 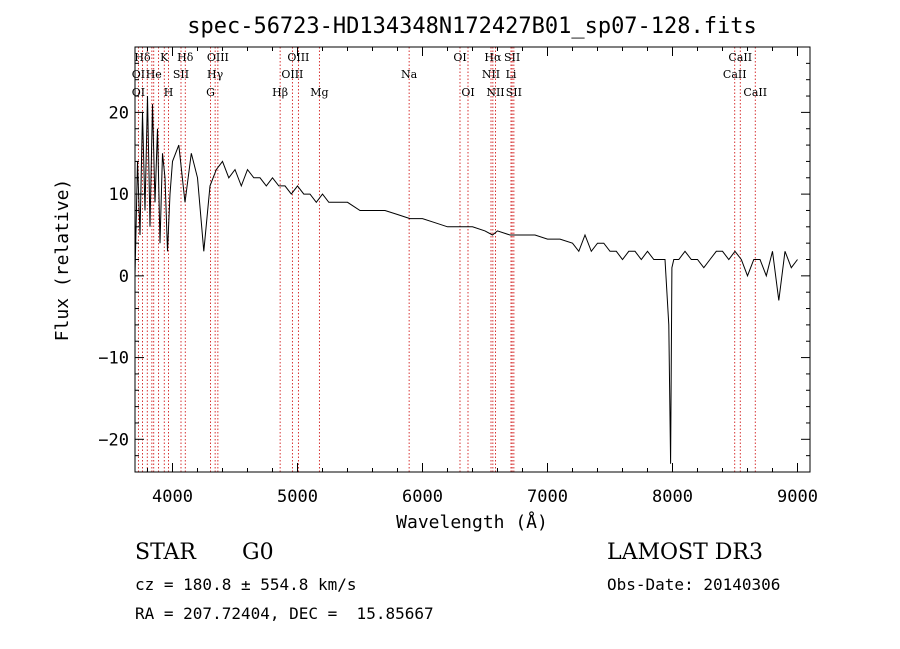 What do you see at coordinates (210, 92) in the screenshot?
I see `line-label: G` at bounding box center [210, 92].